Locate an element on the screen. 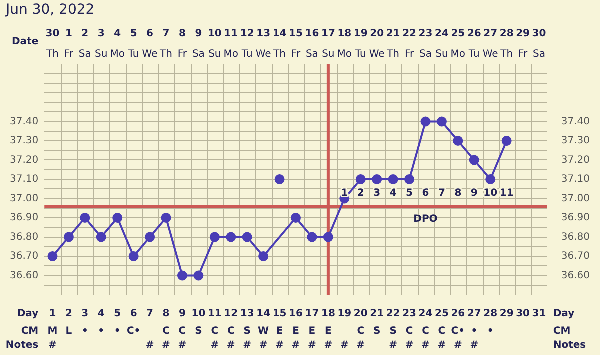 The height and width of the screenshot is (355, 600). x-tick-label: 25 is located at coordinates (458, 34).